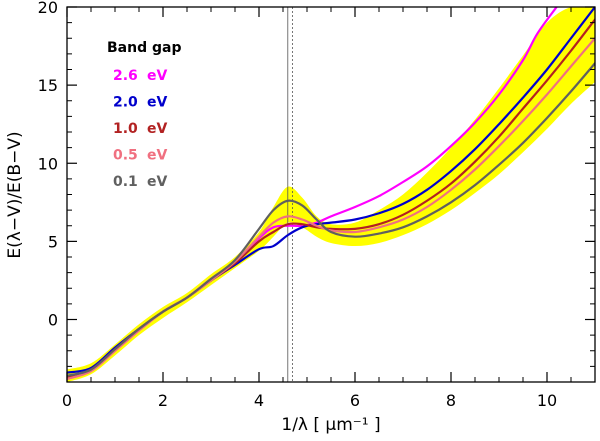  Describe the element at coordinates (67, 400) in the screenshot. I see `x-tick-label: 0` at that location.